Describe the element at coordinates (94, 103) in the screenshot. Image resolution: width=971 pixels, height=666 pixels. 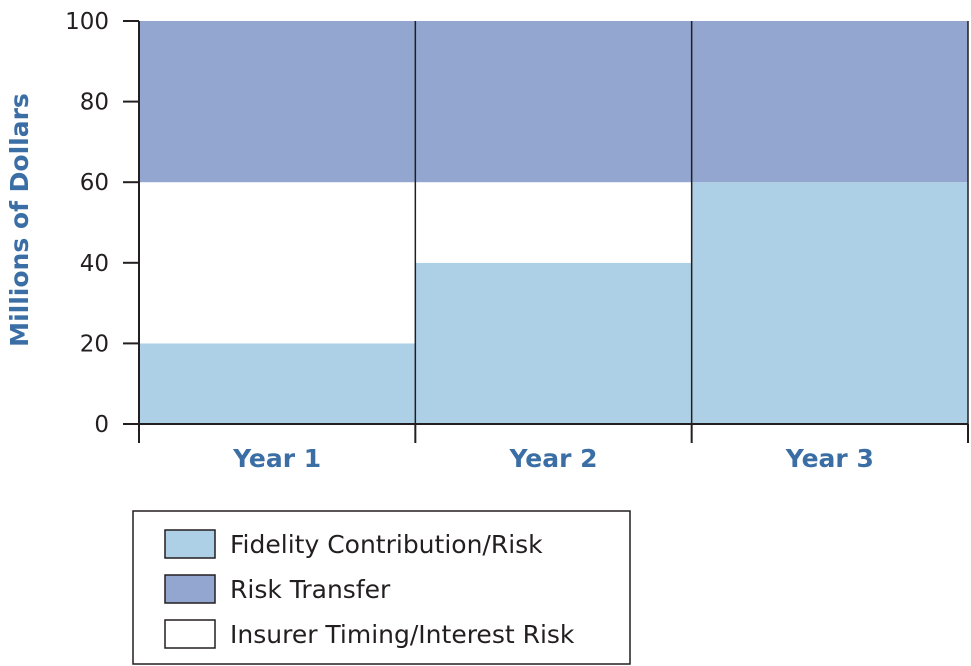
I see `y-tick-label: 80` at that location.